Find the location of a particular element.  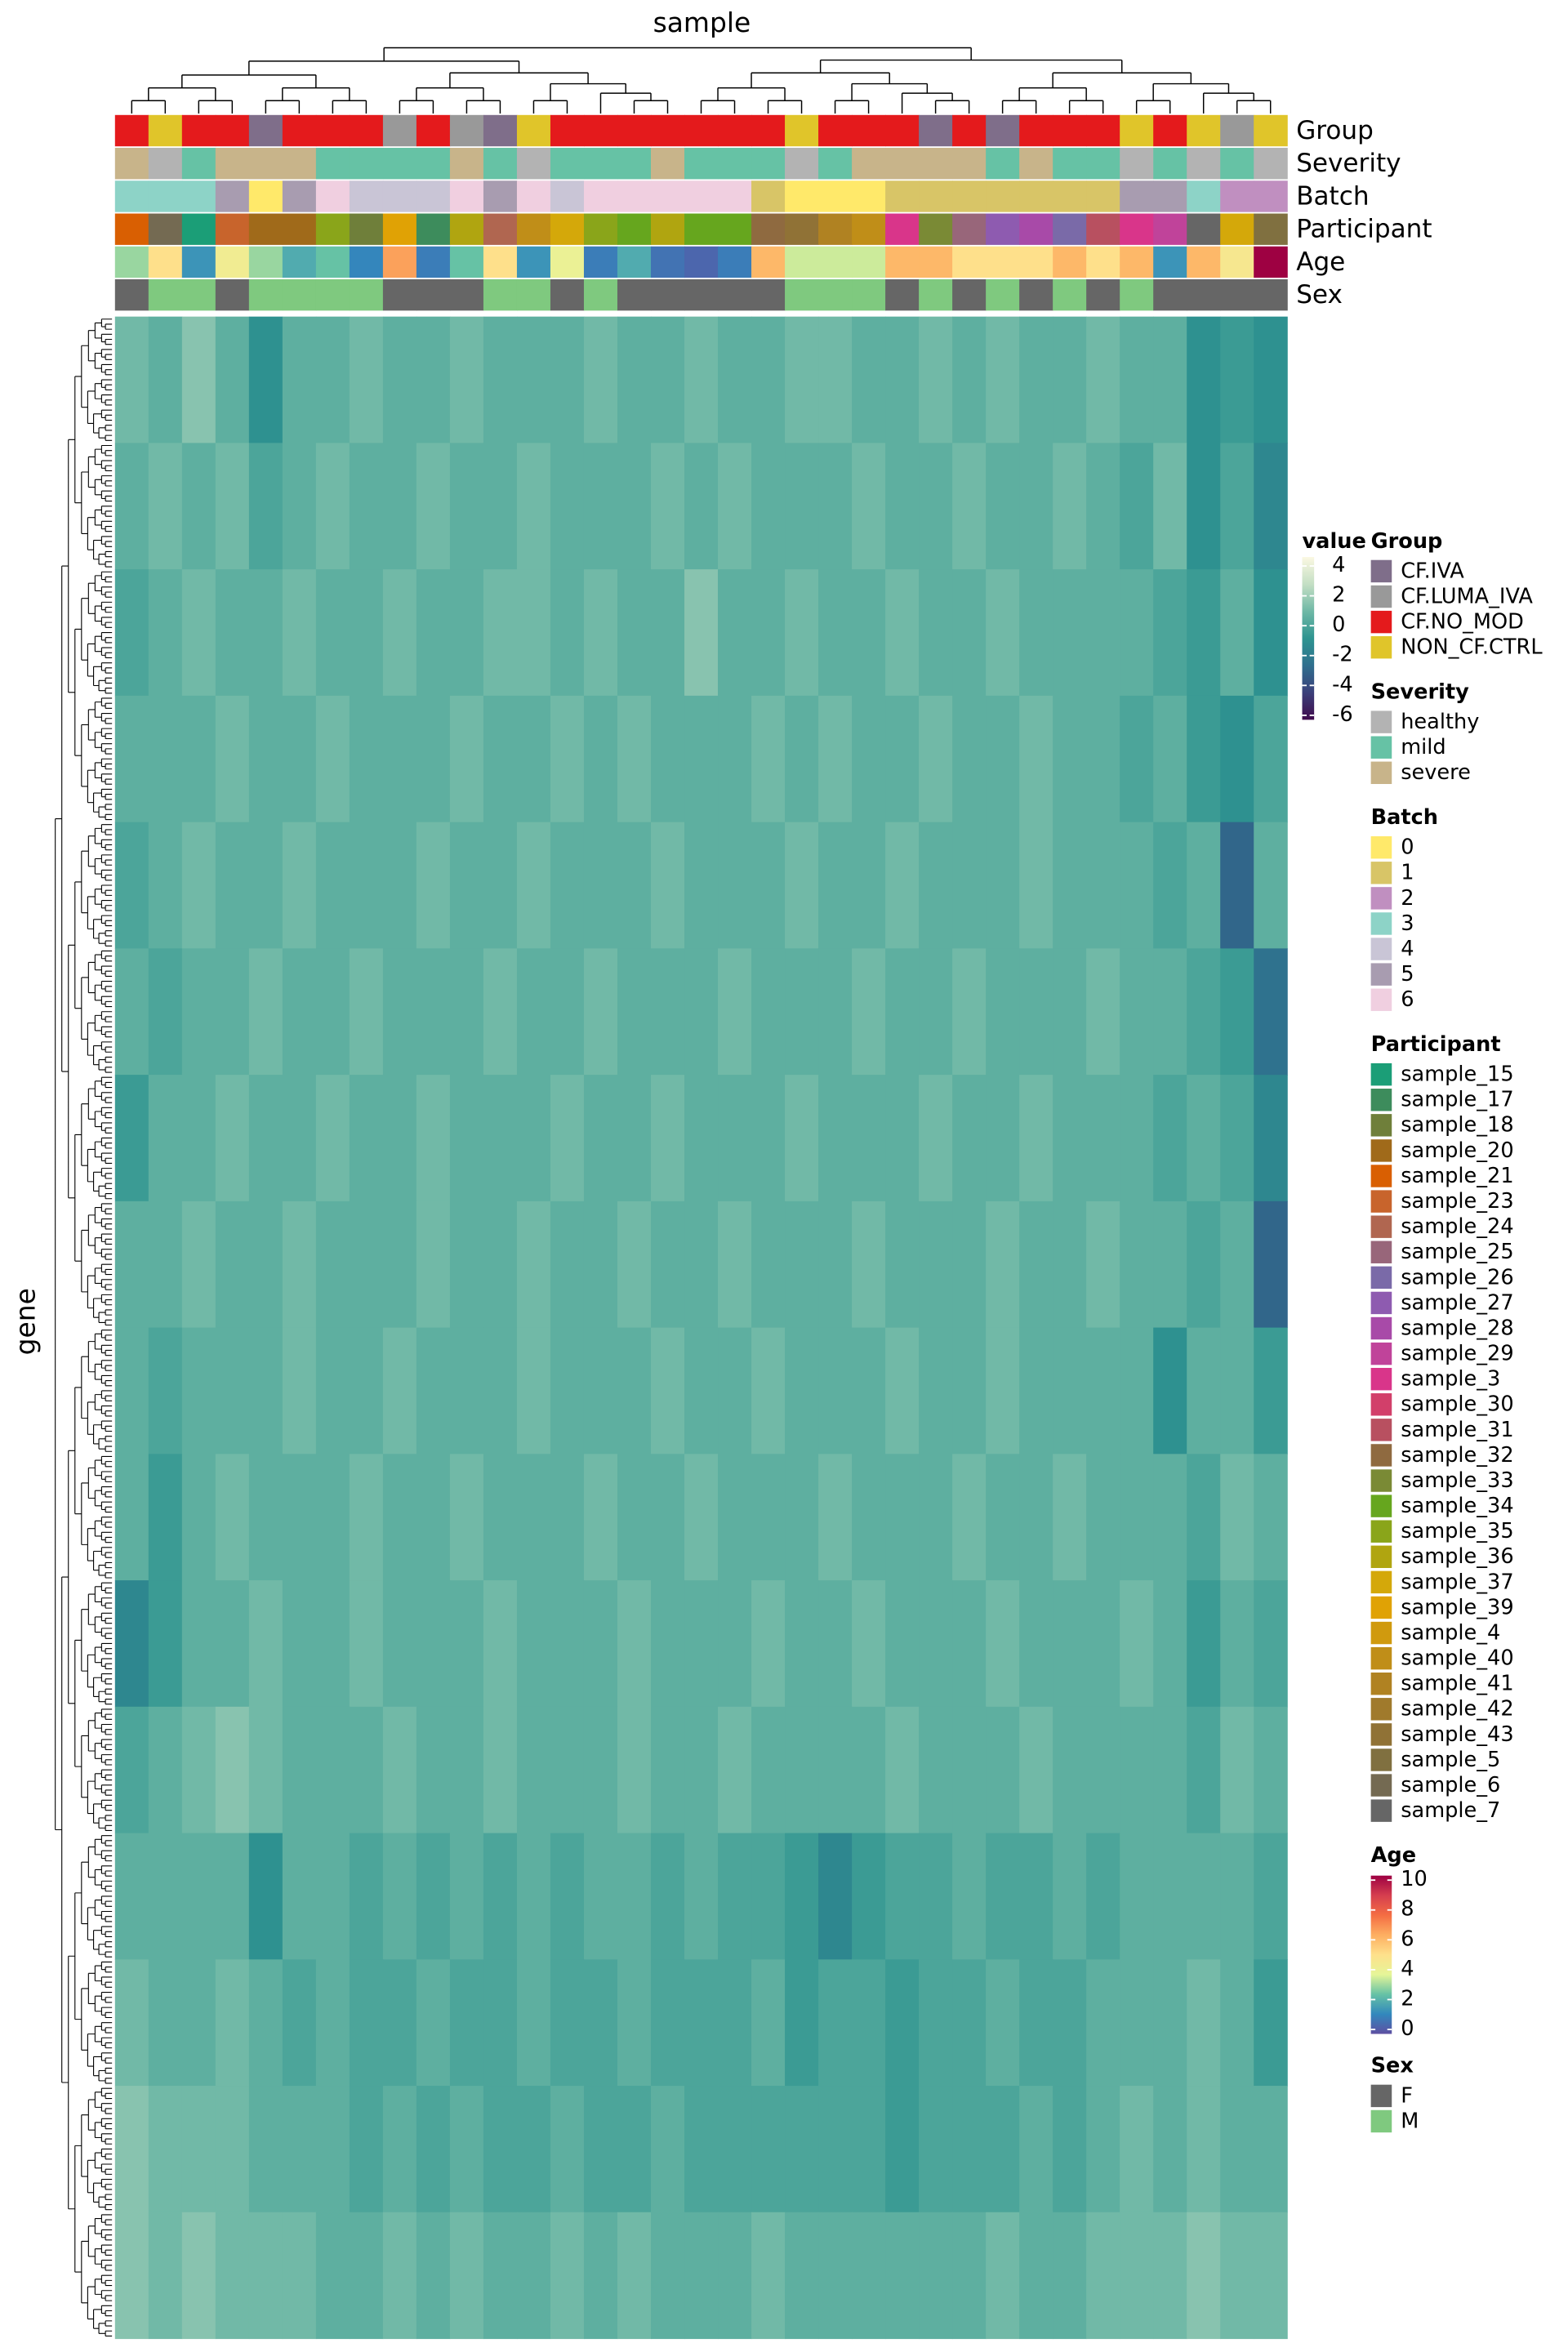

colorbar-label: -2 is located at coordinates (1342, 655).